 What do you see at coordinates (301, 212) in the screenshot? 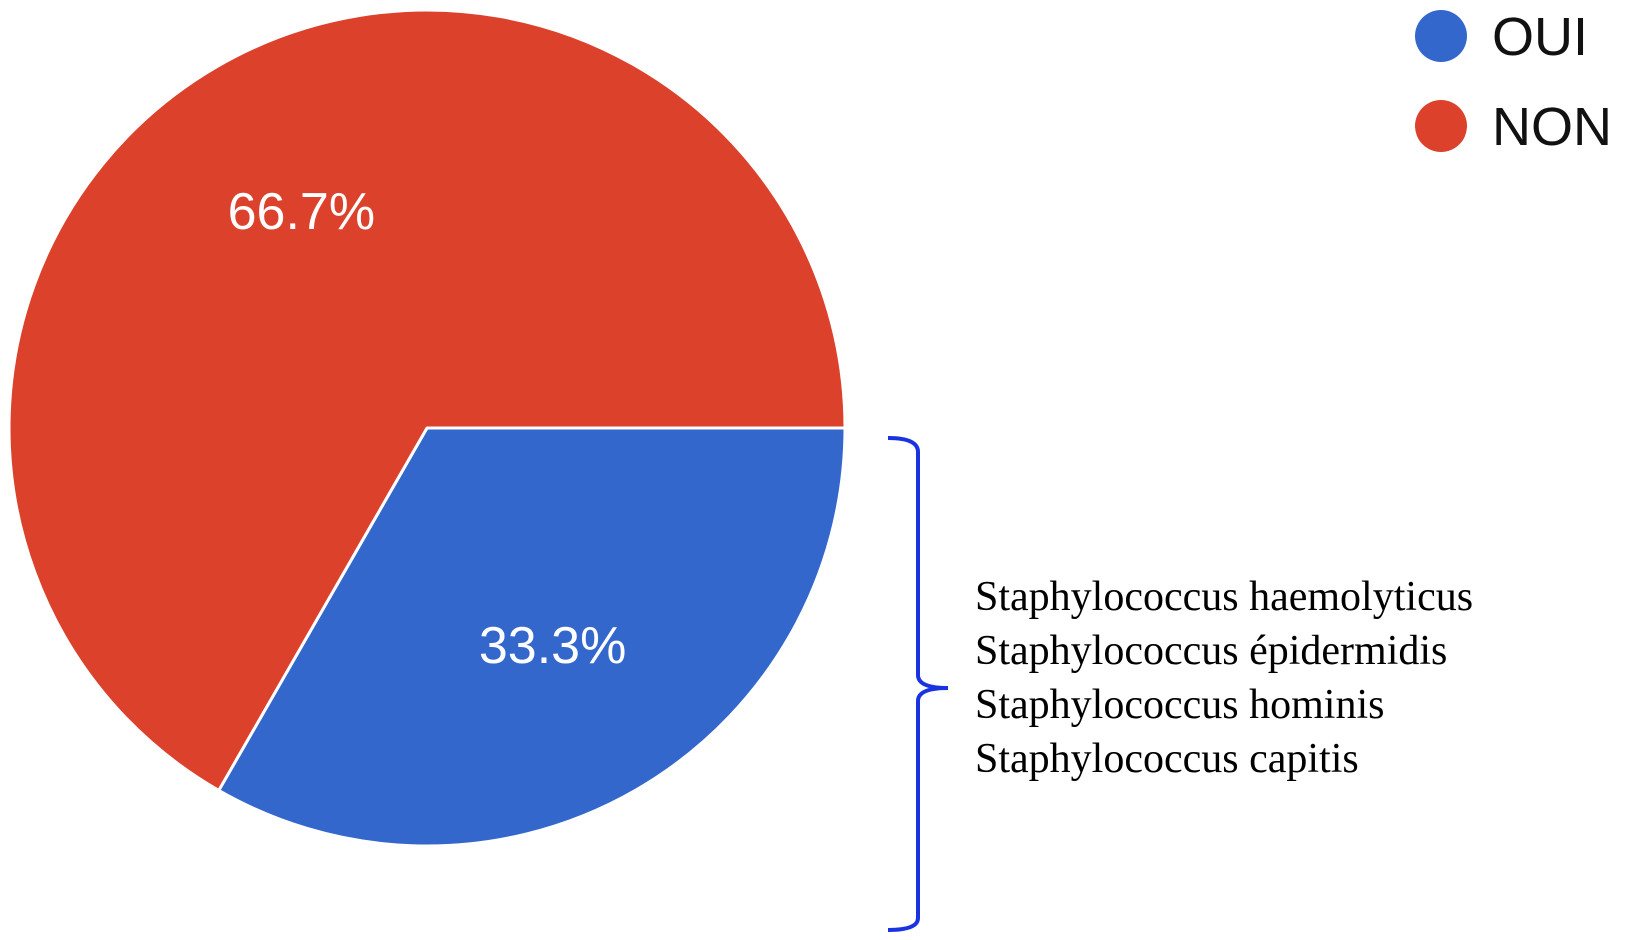
I see `slice-value-label-non: 66.7%` at bounding box center [301, 212].